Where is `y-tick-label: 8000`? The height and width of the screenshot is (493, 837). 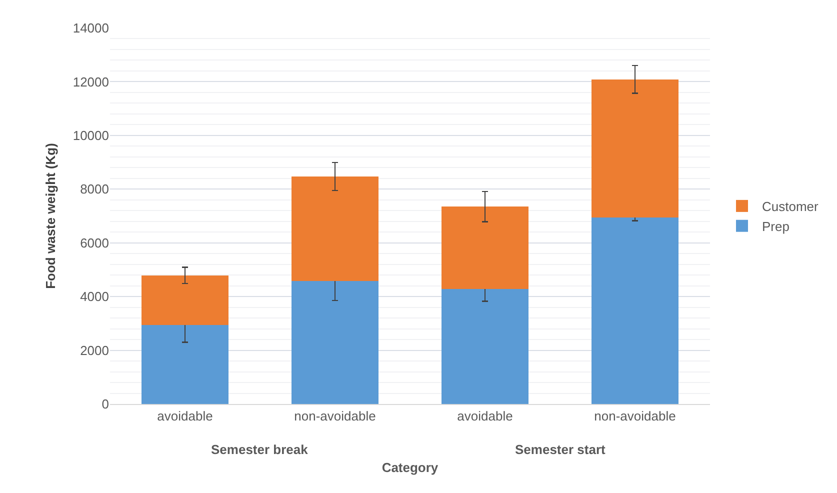
y-tick-label: 8000 is located at coordinates (94, 189).